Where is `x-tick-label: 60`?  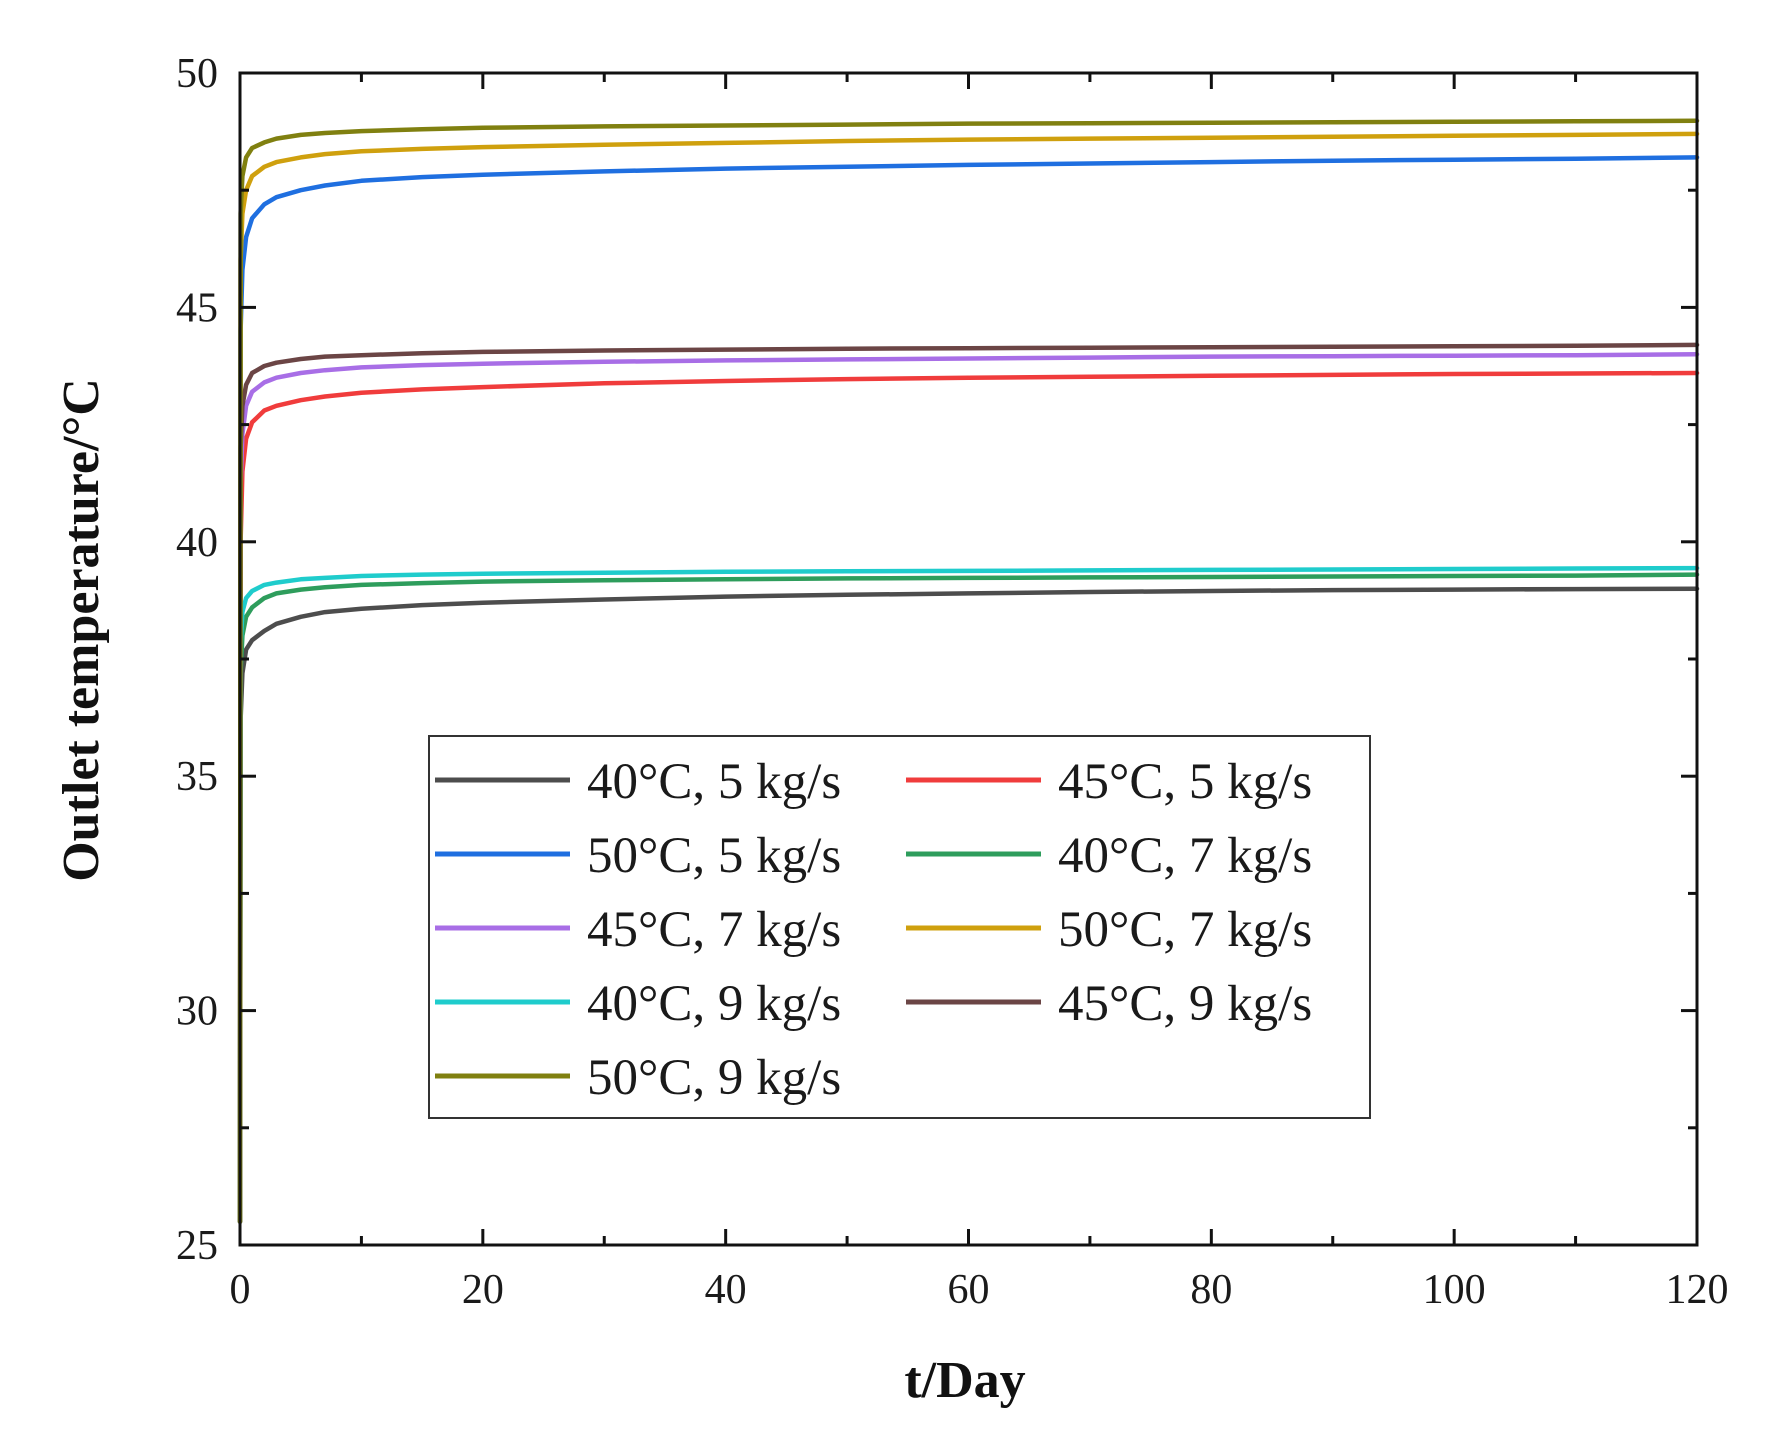
x-tick-label: 60 is located at coordinates (969, 1290).